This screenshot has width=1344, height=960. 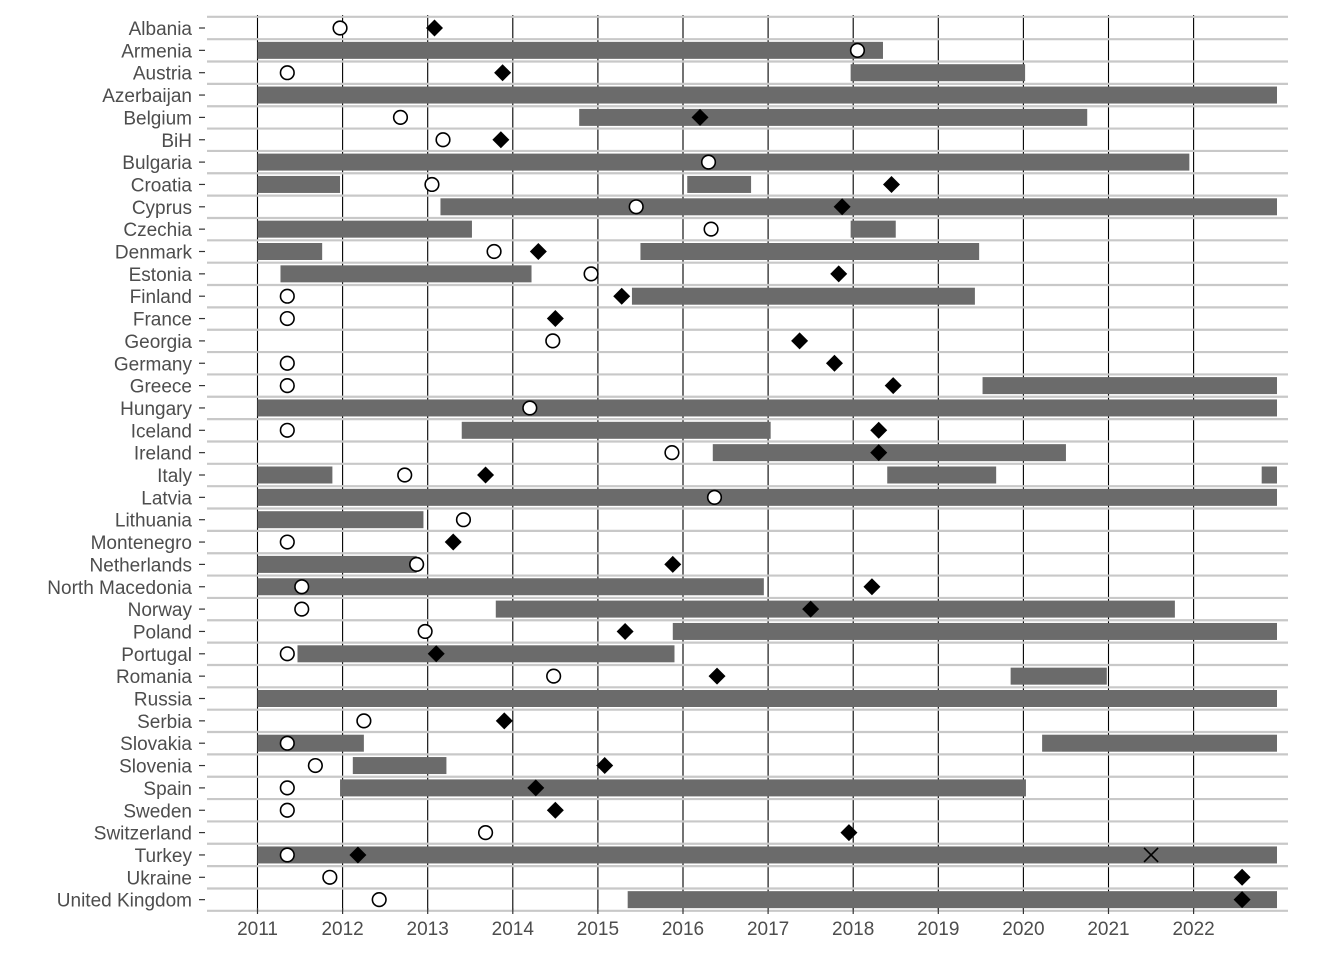 I want to click on circle-marker-cyprus, so click(x=636, y=207).